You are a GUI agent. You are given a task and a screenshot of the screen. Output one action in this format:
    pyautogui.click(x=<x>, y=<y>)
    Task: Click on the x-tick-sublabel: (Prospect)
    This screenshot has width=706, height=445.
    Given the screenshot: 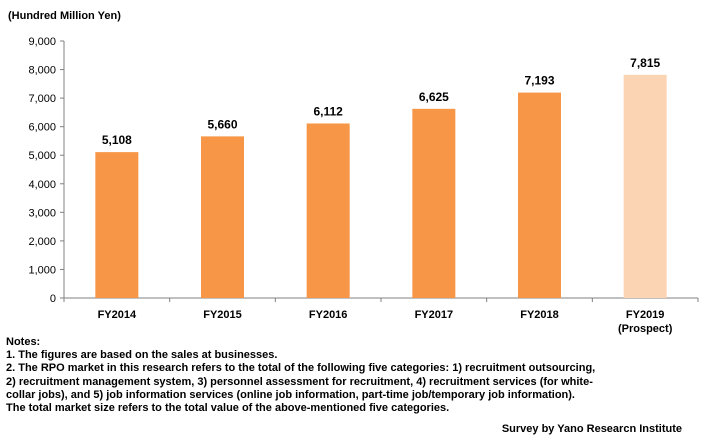 What is the action you would take?
    pyautogui.click(x=645, y=329)
    